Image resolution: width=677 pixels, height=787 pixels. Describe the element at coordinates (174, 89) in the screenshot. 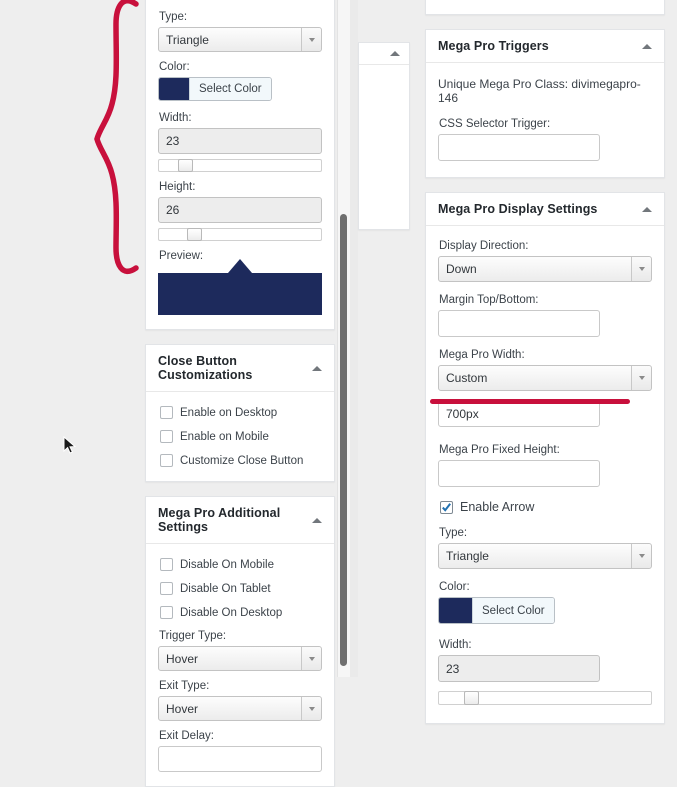

I see `color-swatch` at that location.